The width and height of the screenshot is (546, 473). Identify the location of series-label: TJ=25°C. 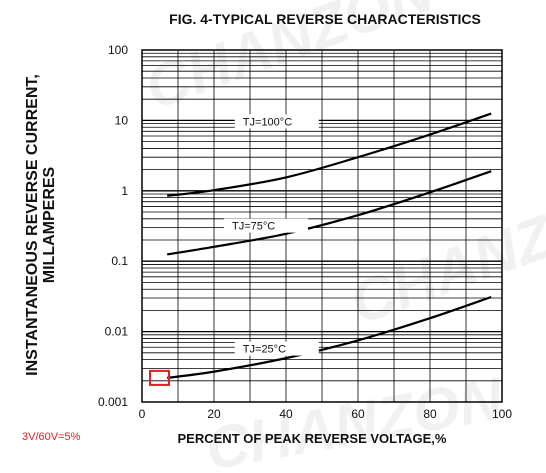
(264, 350).